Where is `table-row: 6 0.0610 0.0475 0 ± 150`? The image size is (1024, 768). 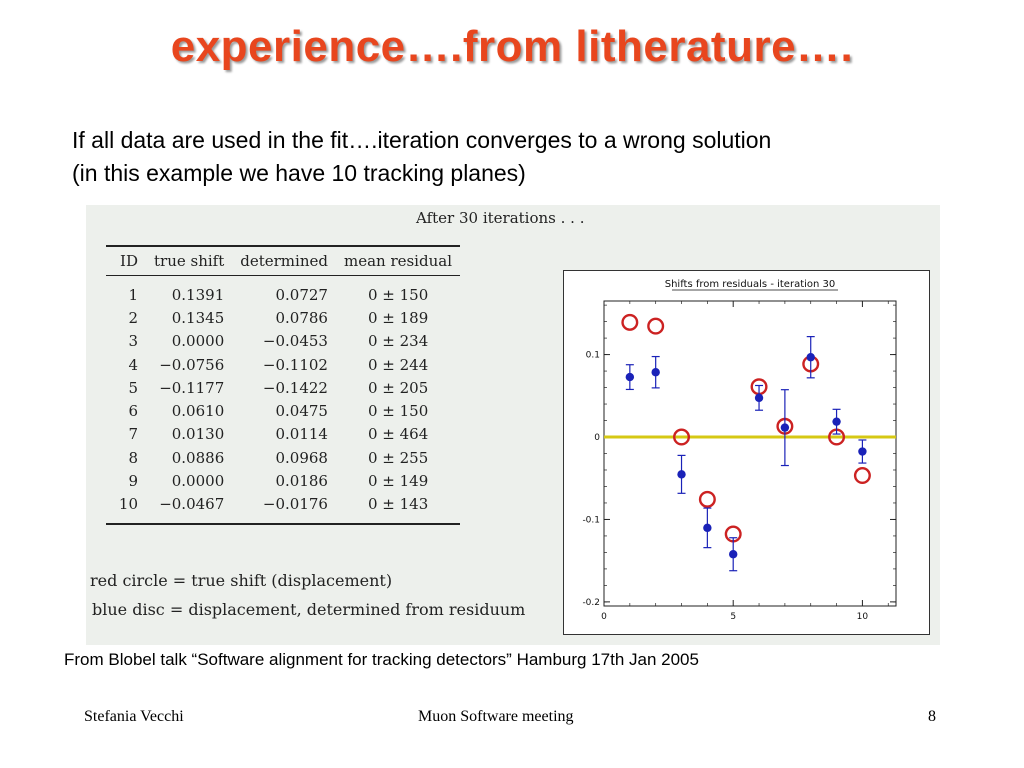 table-row: 6 0.0610 0.0475 0 ± 150 is located at coordinates (283, 410).